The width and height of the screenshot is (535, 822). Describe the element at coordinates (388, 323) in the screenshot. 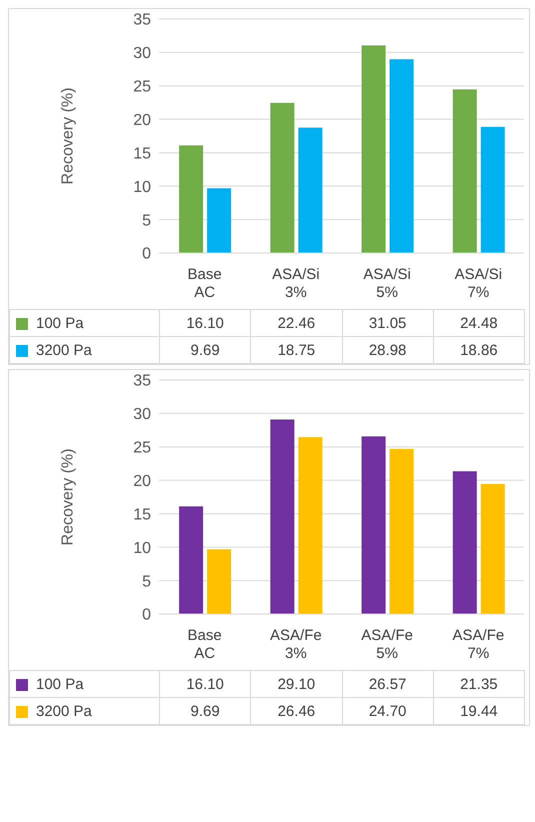

I see `data-label: 31.05` at that location.